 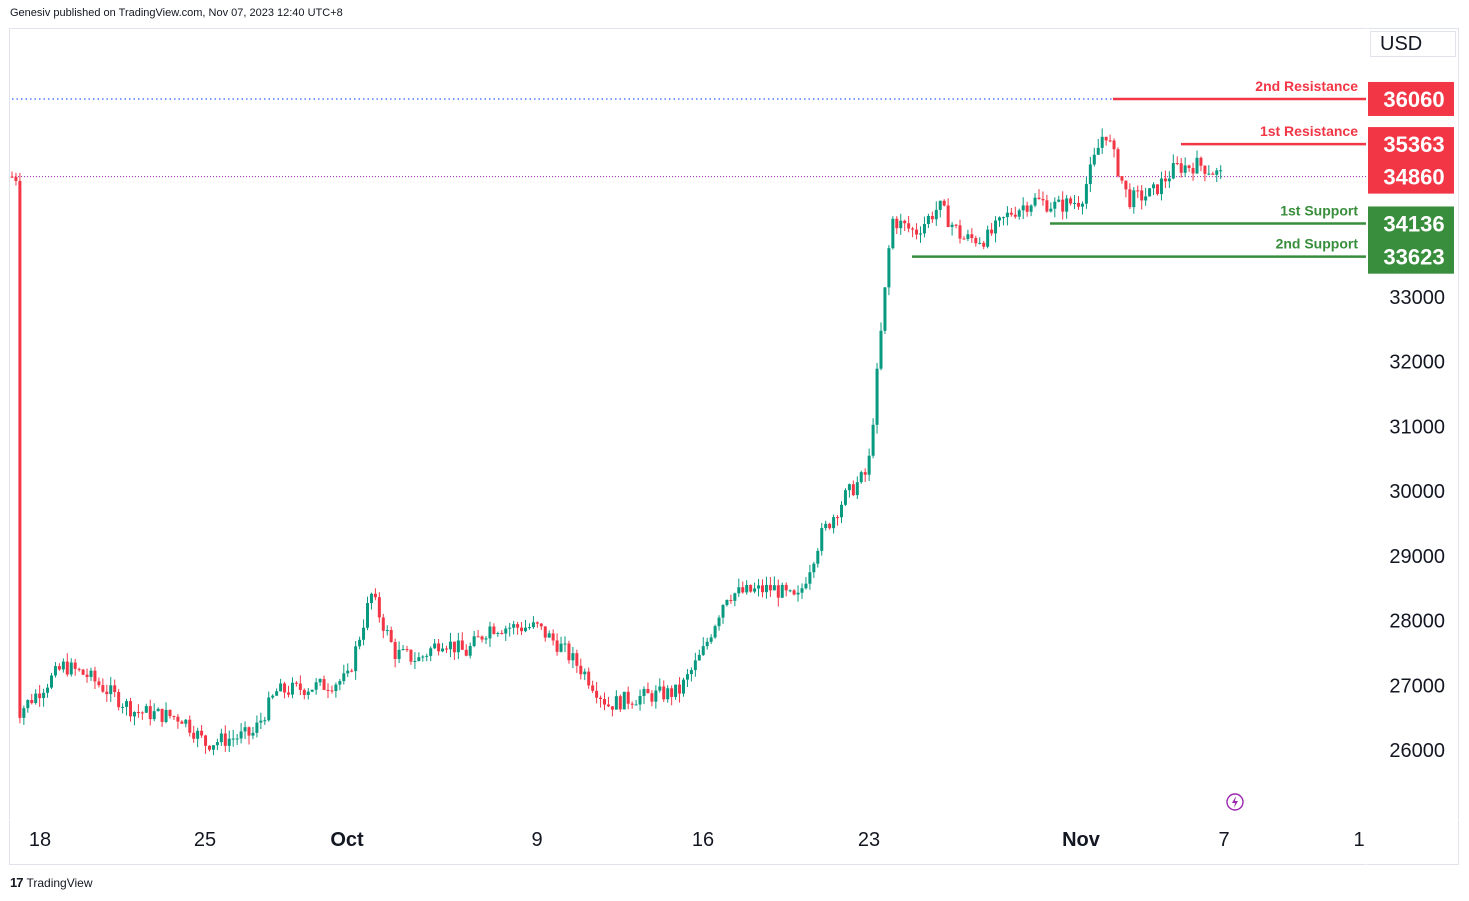 I want to click on lightning-icon, so click(x=1235, y=802).